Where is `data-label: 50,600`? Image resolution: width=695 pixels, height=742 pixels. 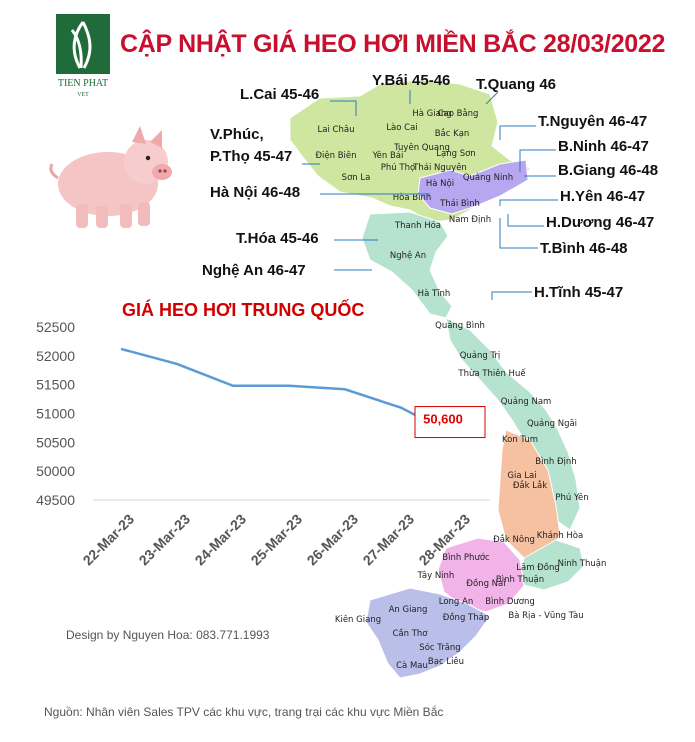 data-label: 50,600 is located at coordinates (443, 419).